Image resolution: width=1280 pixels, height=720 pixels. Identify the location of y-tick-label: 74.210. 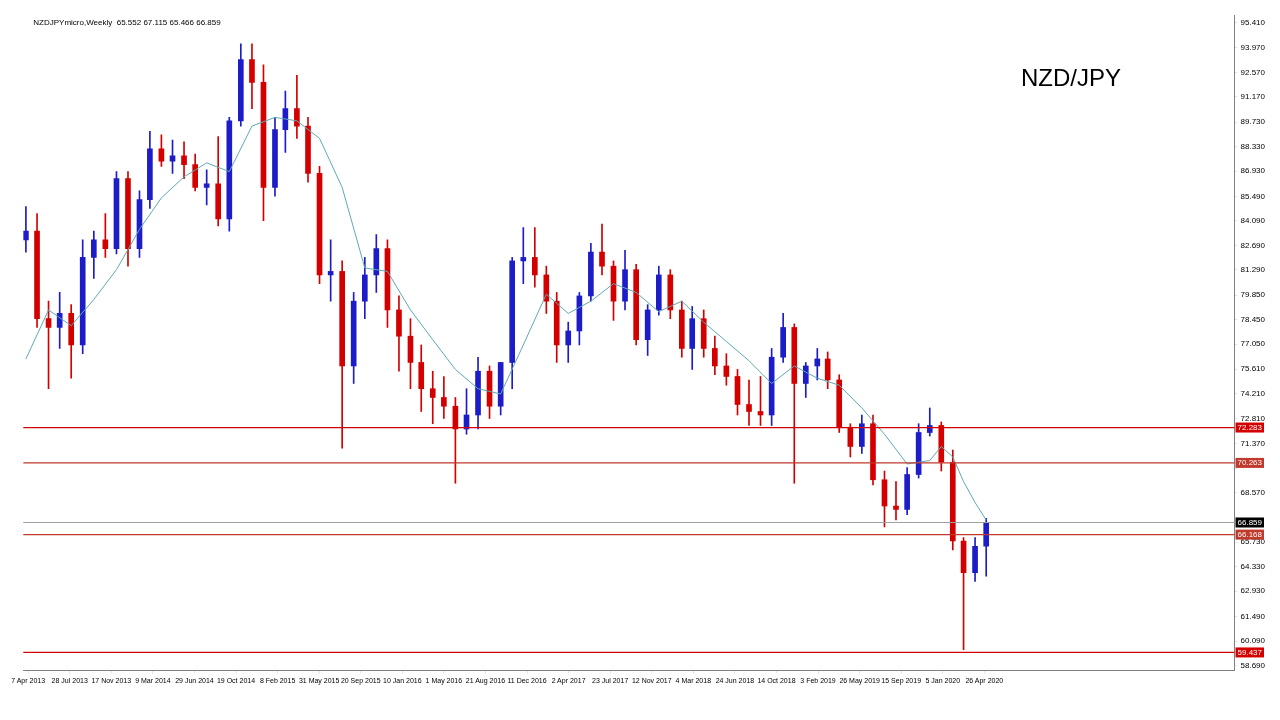
(1253, 393).